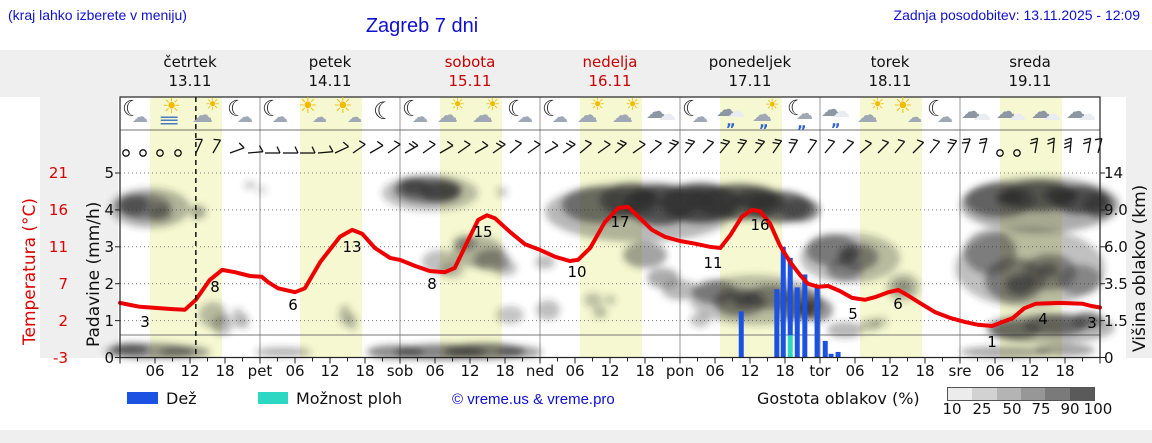  Describe the element at coordinates (349, 398) in the screenshot. I see `shower-legend-label: Možnost ploh` at that location.